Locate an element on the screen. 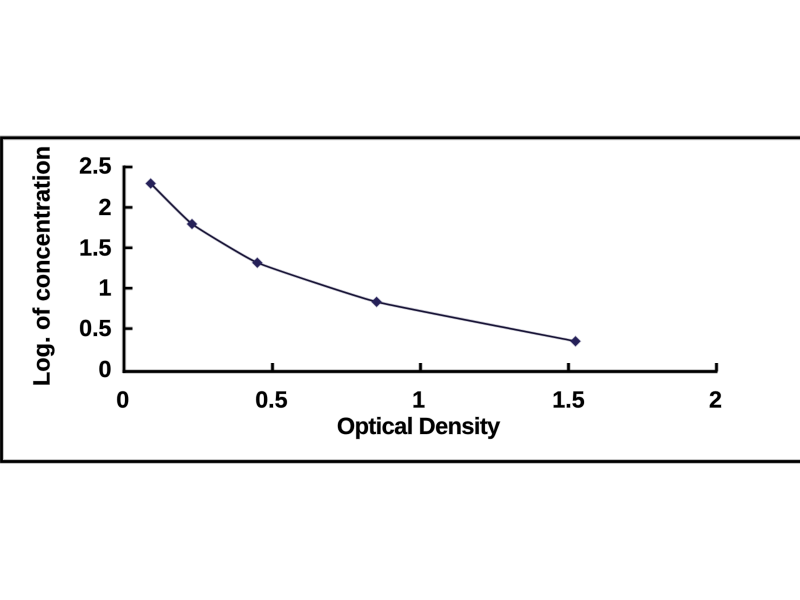 The image size is (800, 600). svg-text: Log. of concentration is located at coordinates (42, 266).